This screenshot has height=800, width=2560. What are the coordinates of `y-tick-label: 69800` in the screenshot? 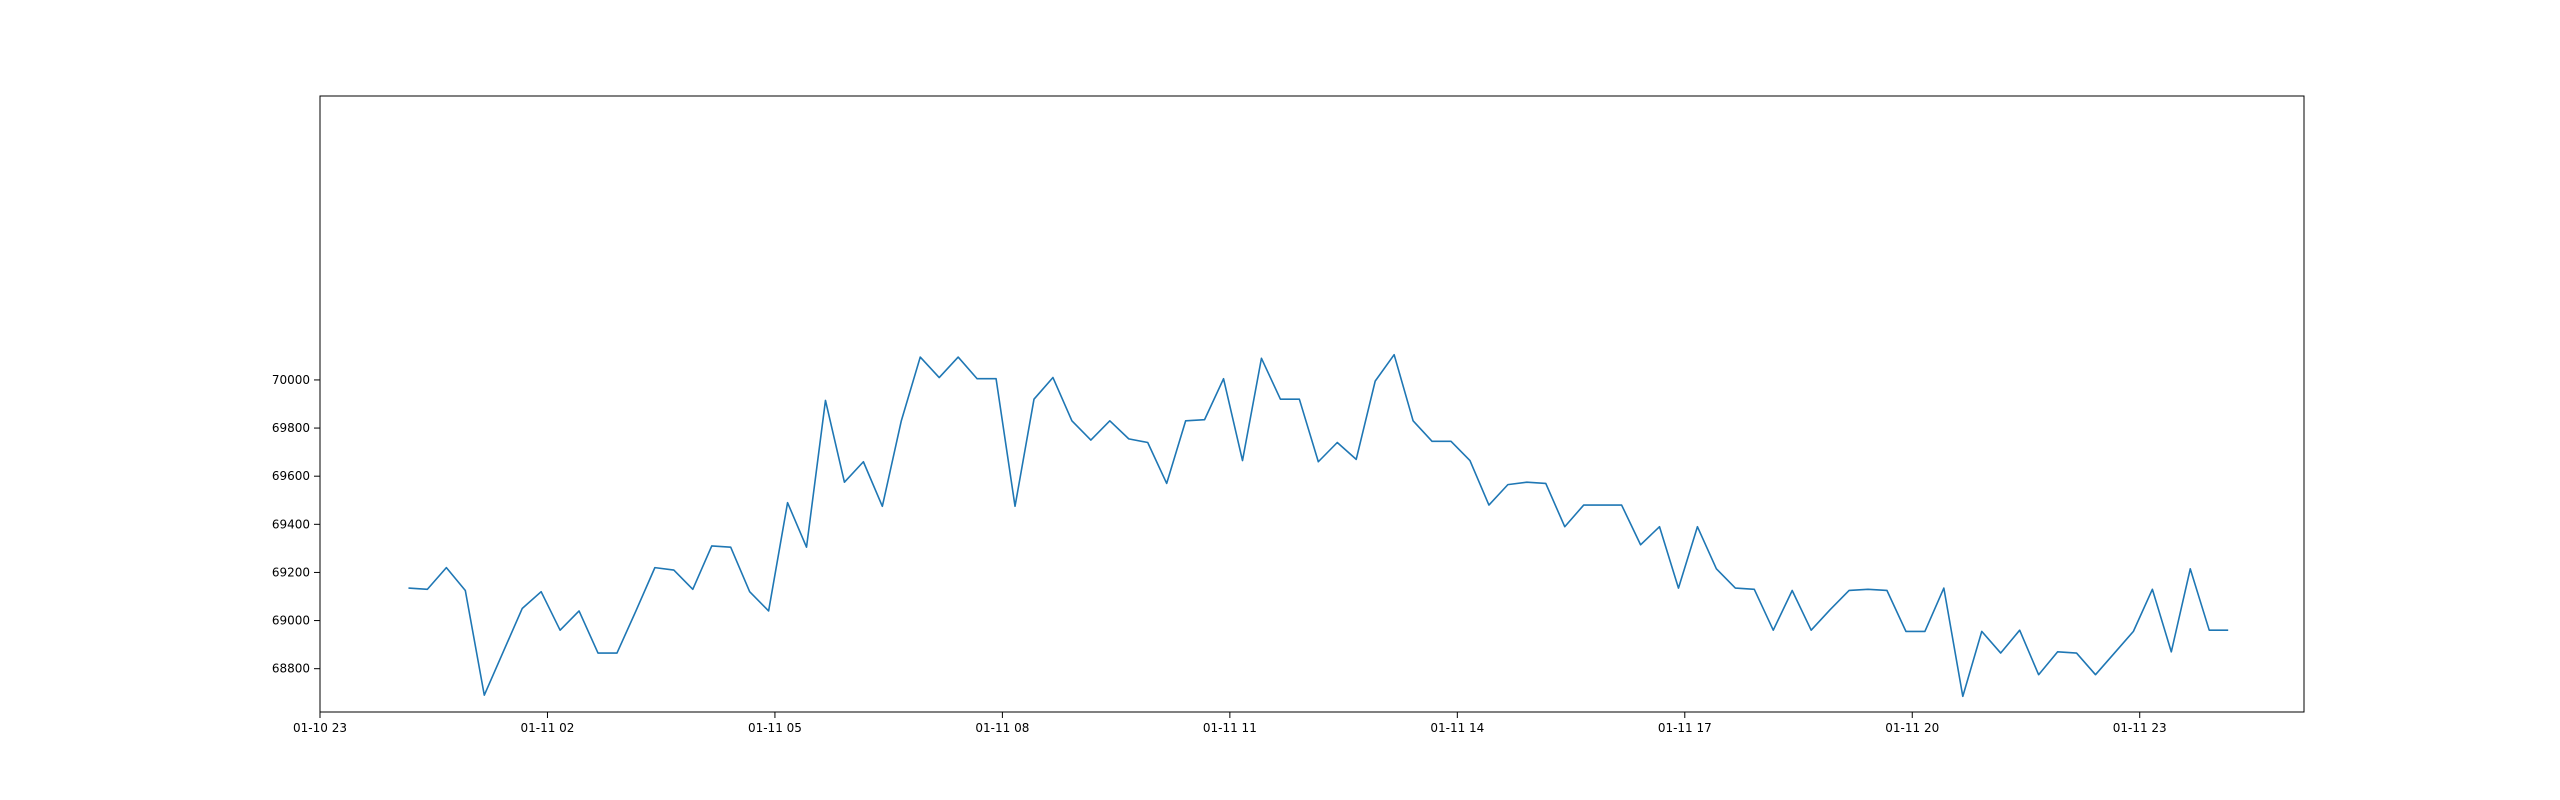 It's located at (291, 428).